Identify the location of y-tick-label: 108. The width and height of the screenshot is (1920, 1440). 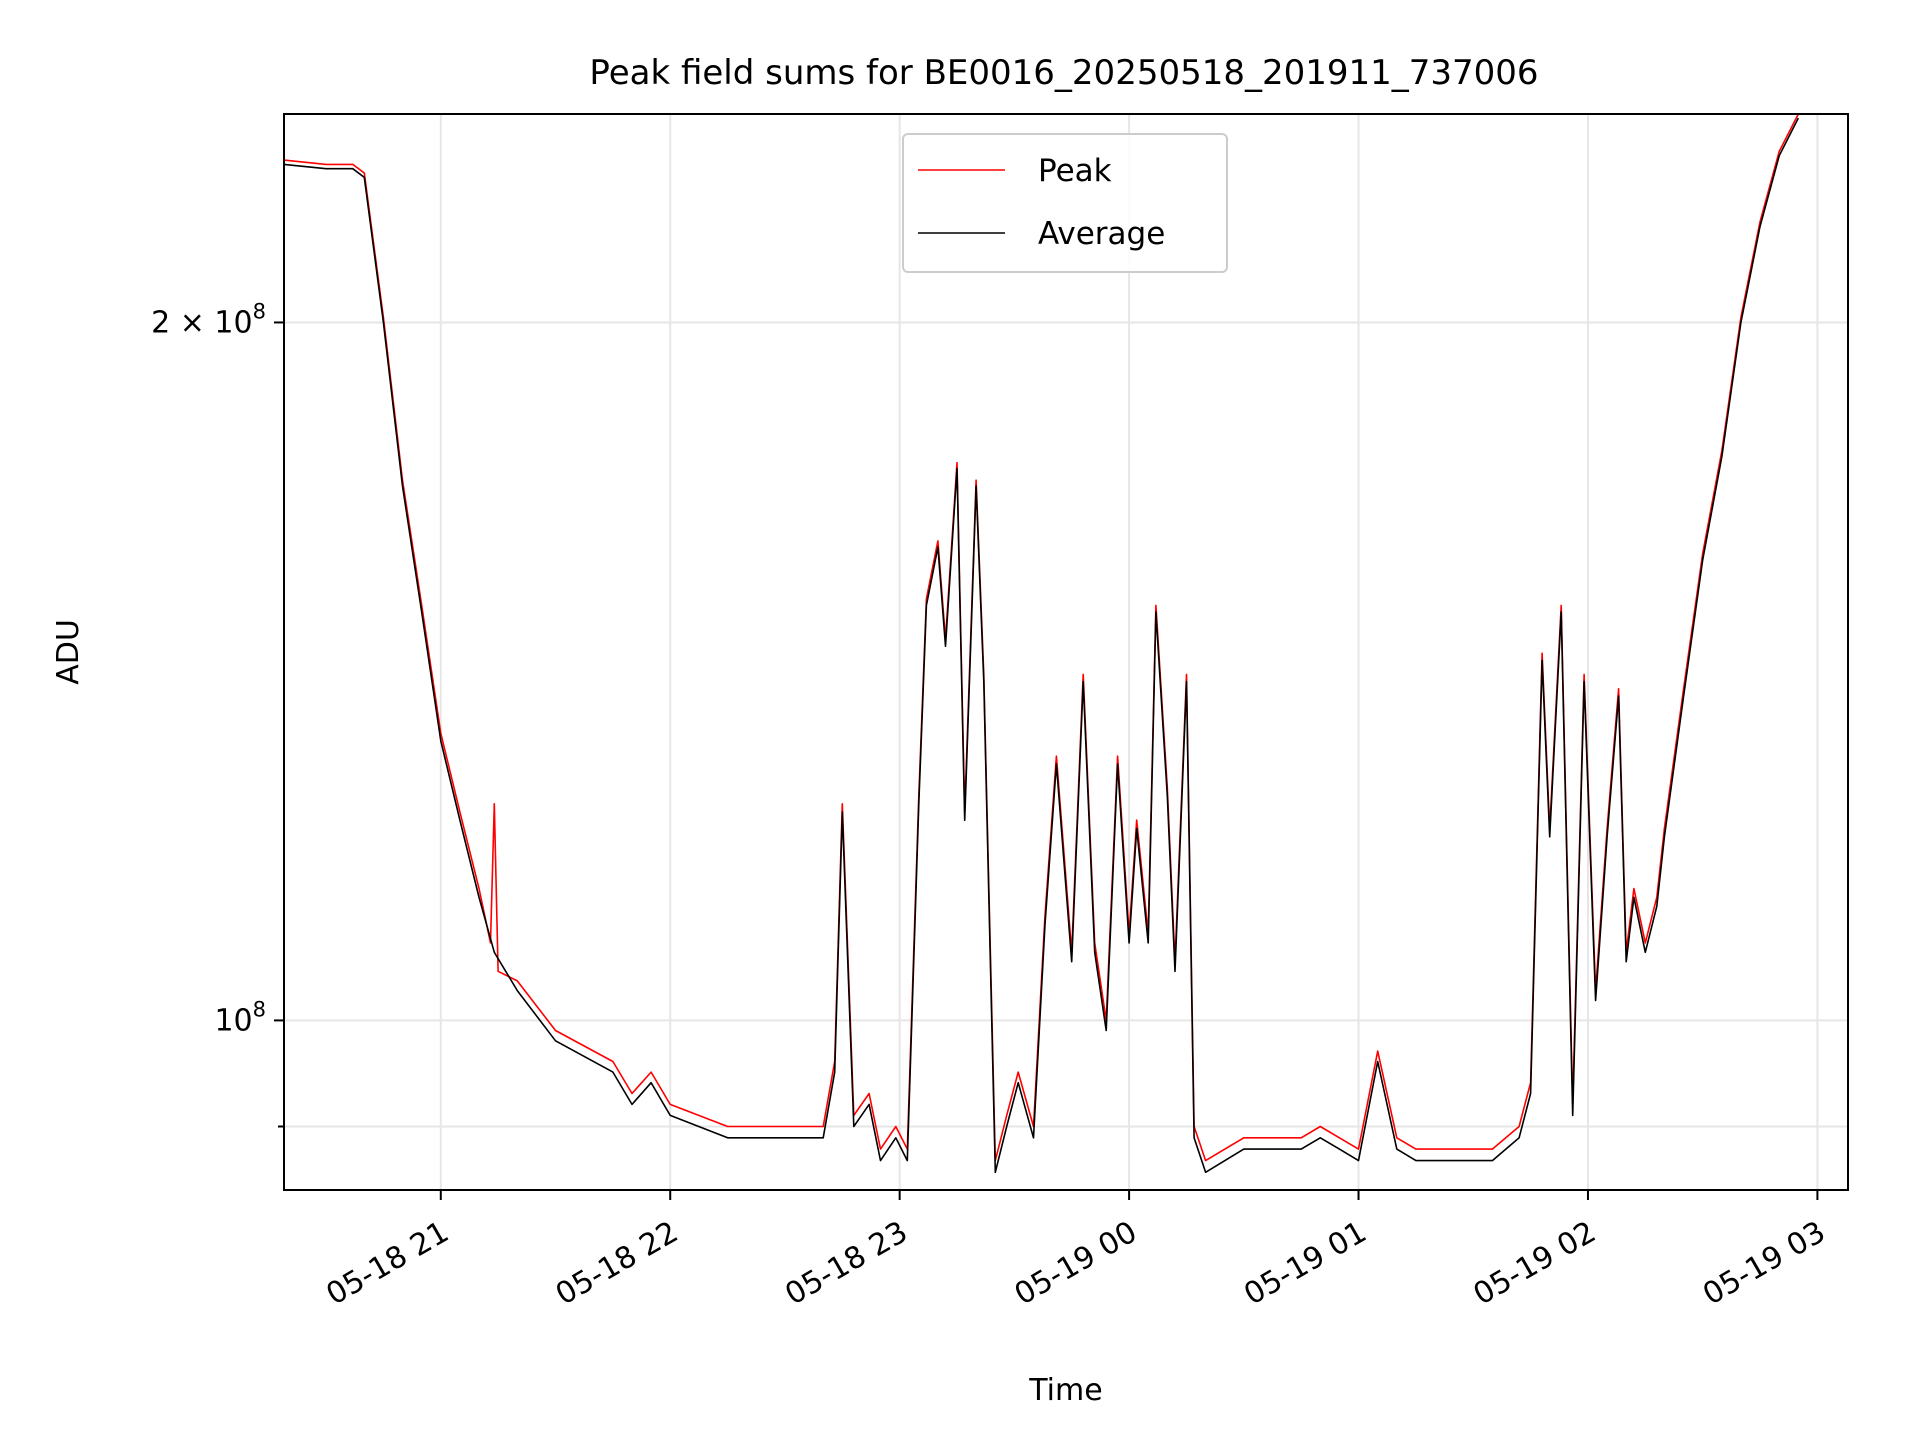
(240, 1017).